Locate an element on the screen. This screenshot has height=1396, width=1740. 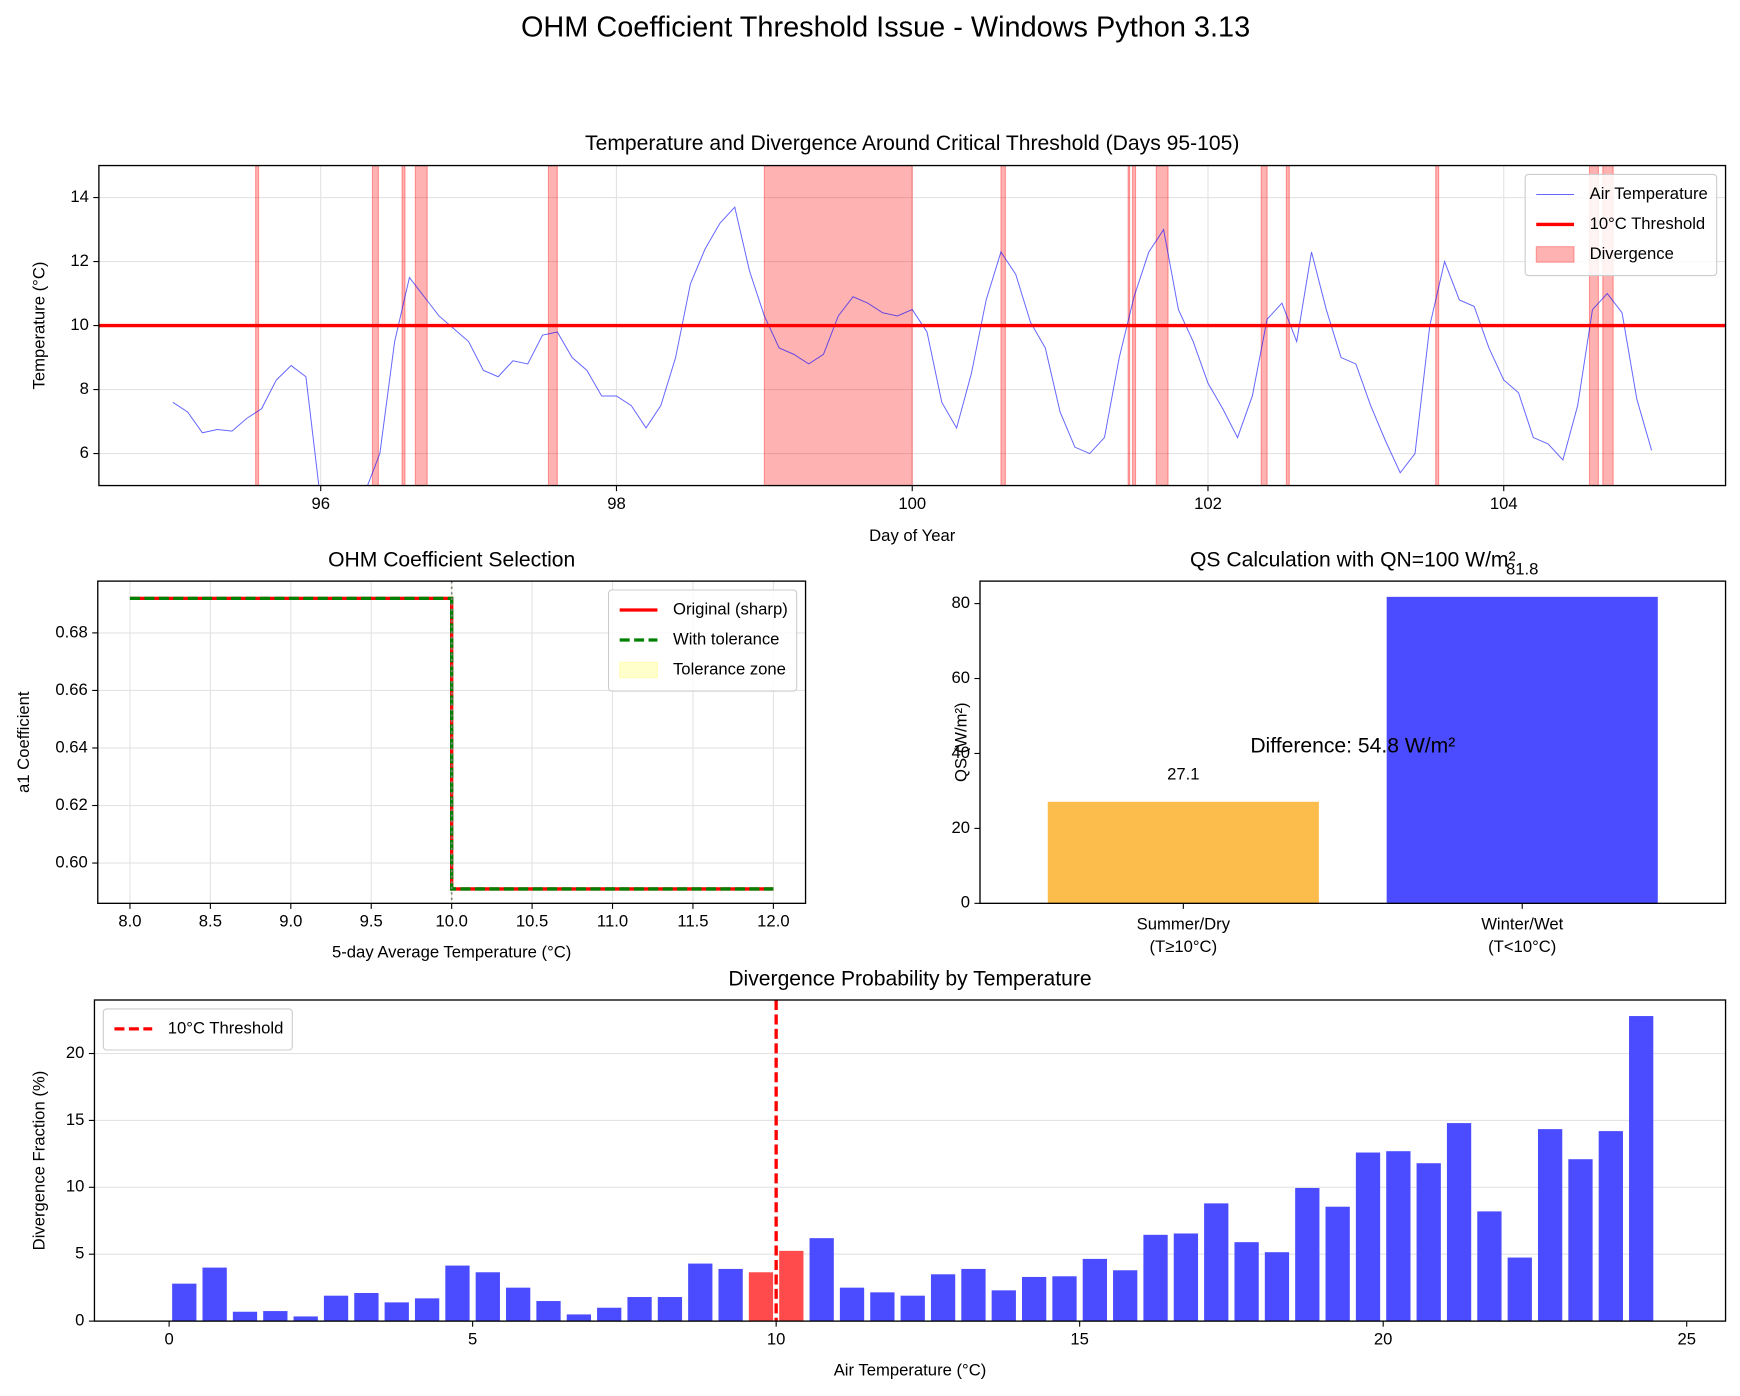
annotation: Difference: 54.8 W/m² is located at coordinates (1352, 746).